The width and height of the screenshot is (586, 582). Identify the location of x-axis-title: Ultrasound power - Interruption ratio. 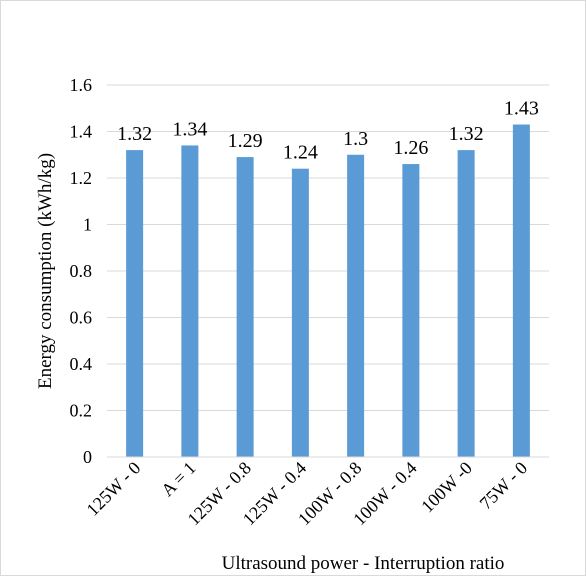
(363, 563).